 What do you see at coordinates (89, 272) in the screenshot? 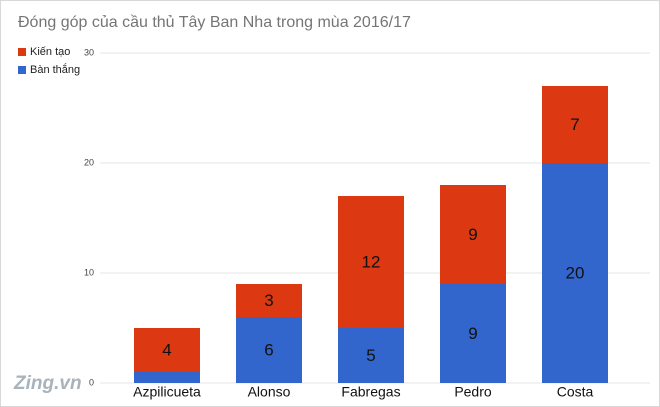
I see `y-tick-label: 10` at bounding box center [89, 272].